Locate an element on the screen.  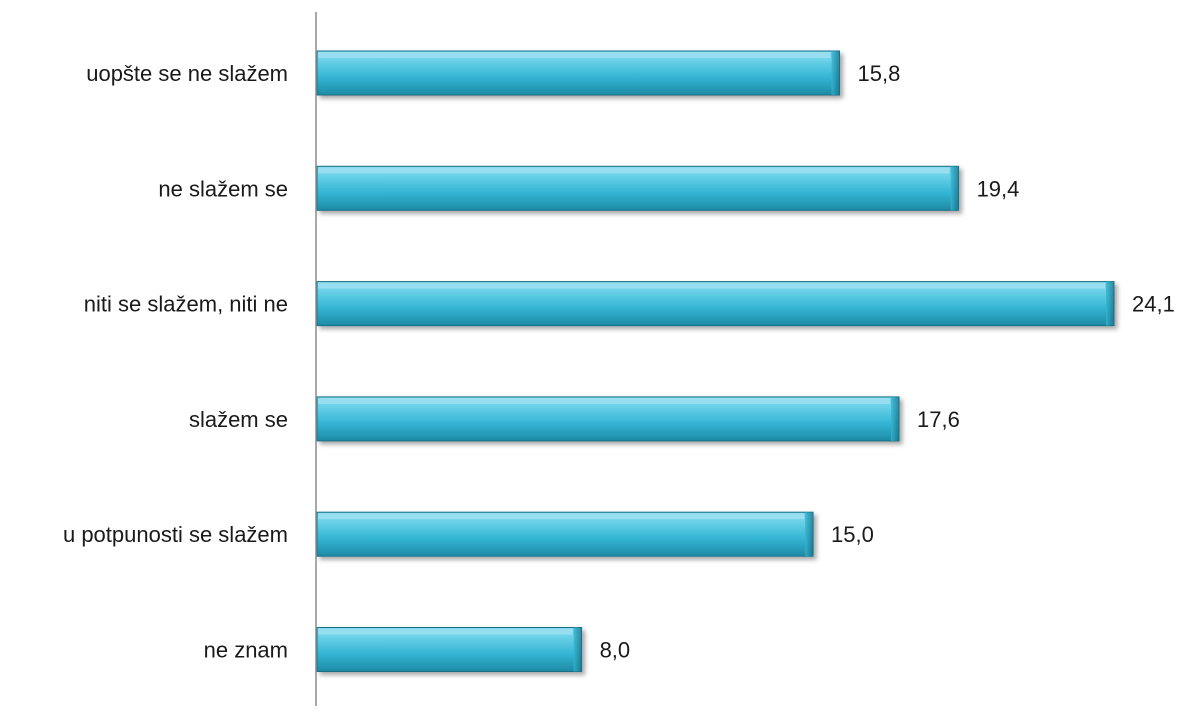
bar-group: uopšte se ne slažem 15,8 is located at coordinates (493, 73).